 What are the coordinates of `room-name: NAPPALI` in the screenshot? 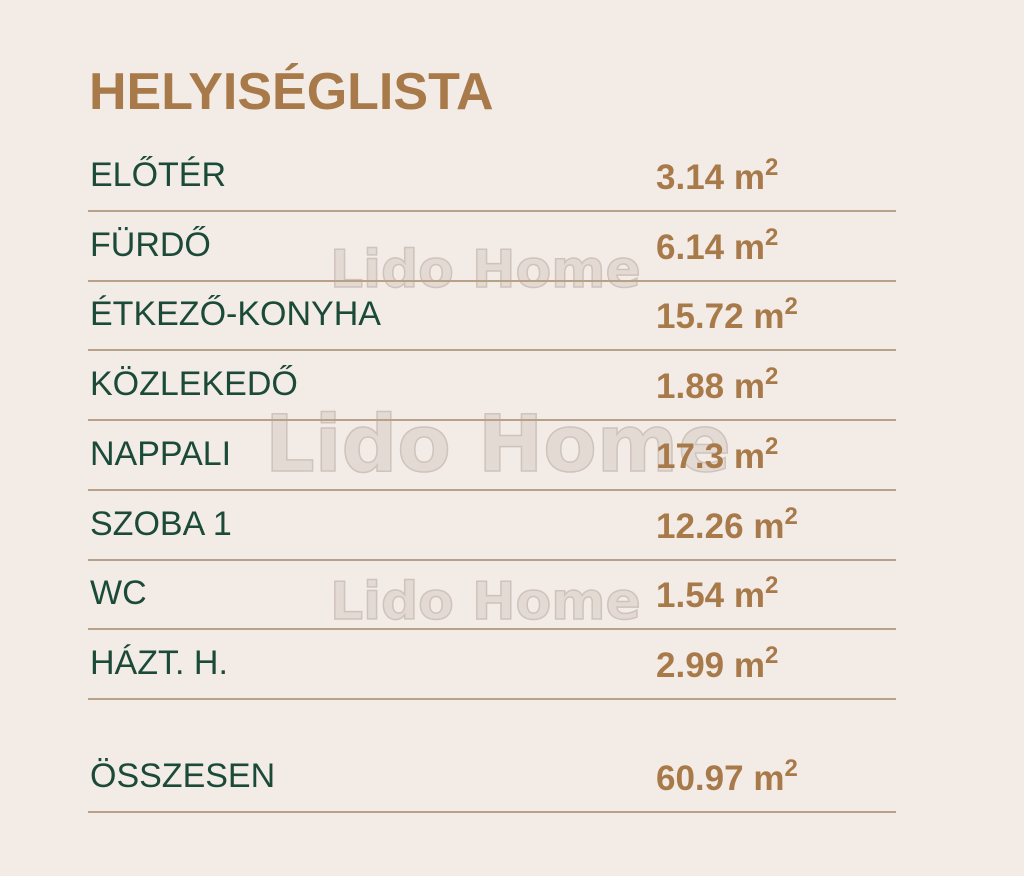 It's located at (161, 453).